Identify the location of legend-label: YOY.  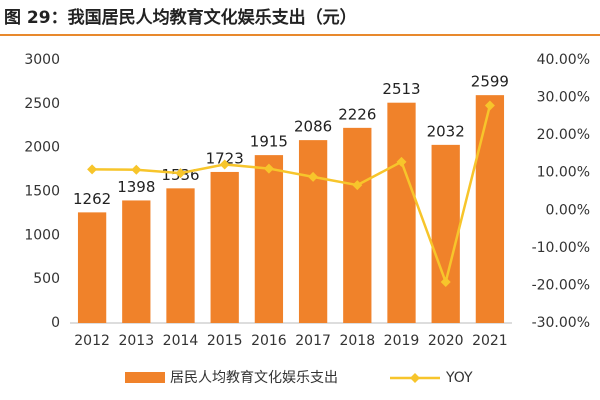
(459, 378).